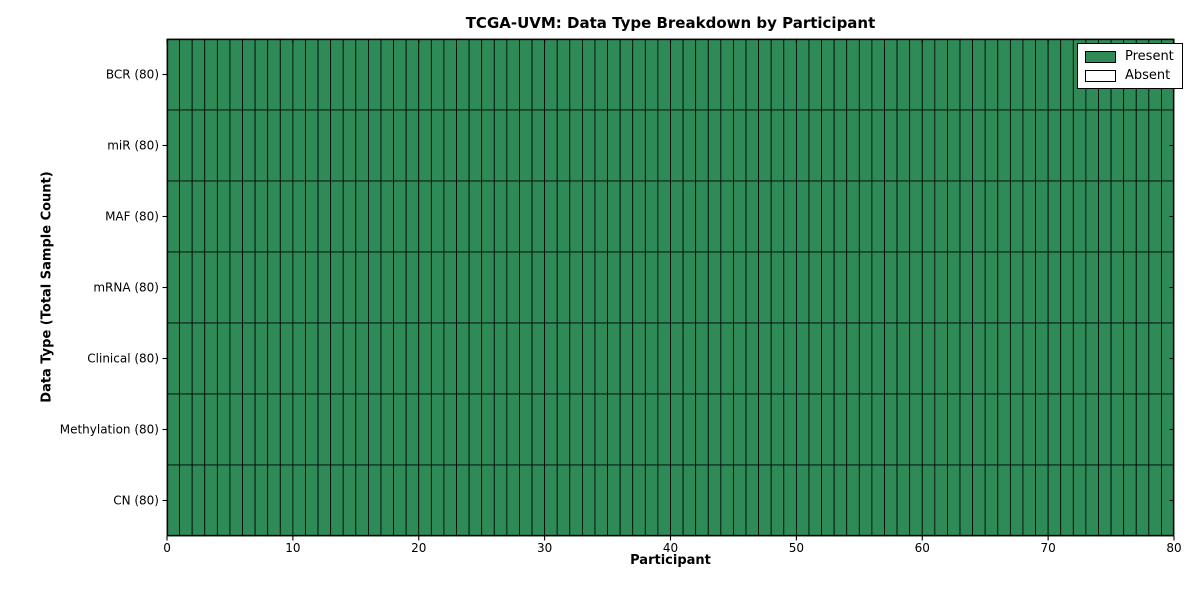 Image resolution: width=1200 pixels, height=600 pixels. I want to click on x-tick-label: 50, so click(796, 548).